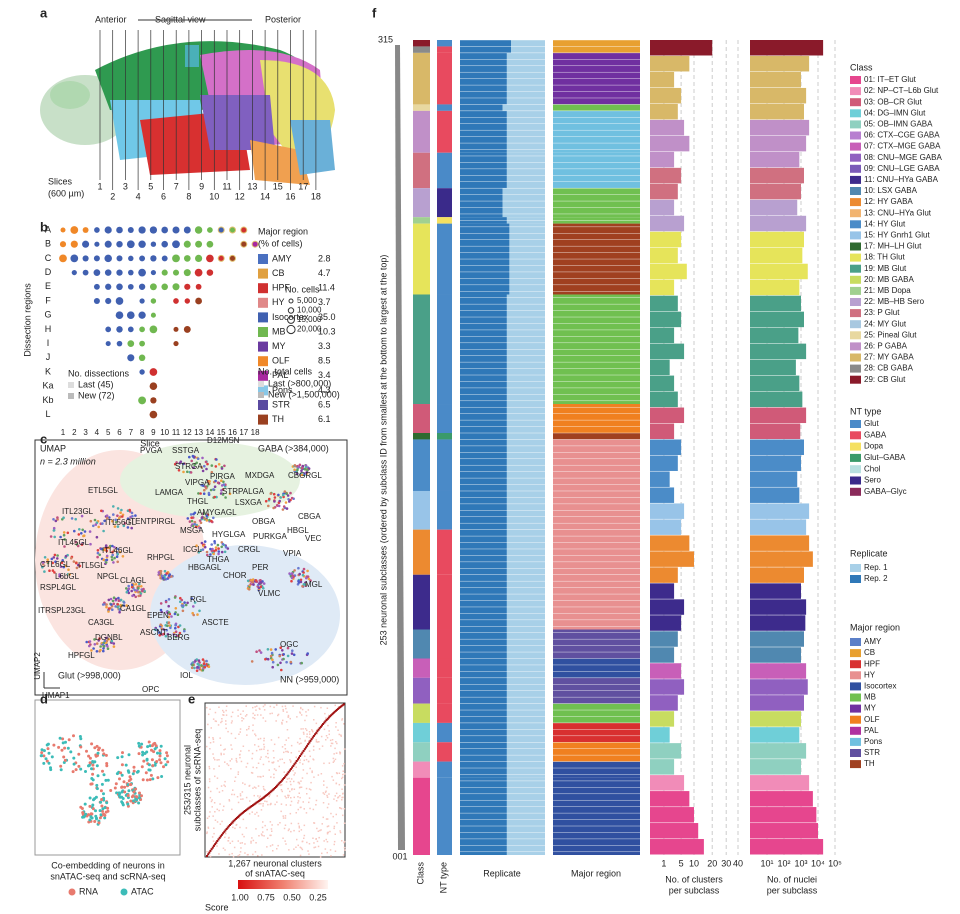 Image resolution: width=960 pixels, height=914 pixels. I want to click on axis-label: No. of nuclei, so click(792, 879).